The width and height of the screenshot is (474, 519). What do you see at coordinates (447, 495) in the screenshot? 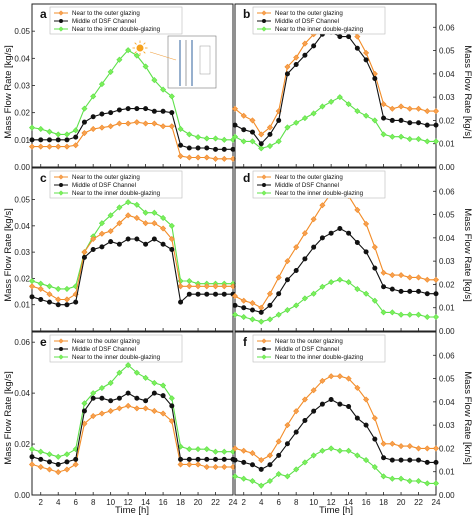
I see `y-tick-label: 0.00` at bounding box center [447, 495].